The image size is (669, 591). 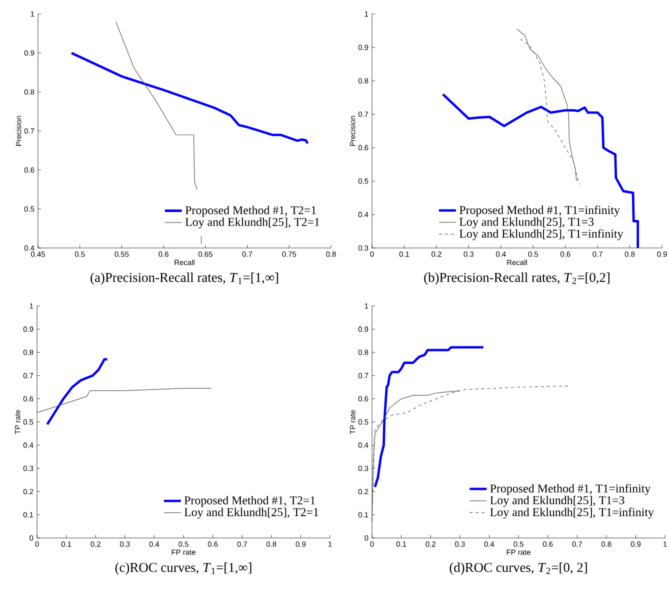 I want to click on text: (b)Precision-Recall rates, T$_{2}$=[0,2], so click(x=517, y=278).